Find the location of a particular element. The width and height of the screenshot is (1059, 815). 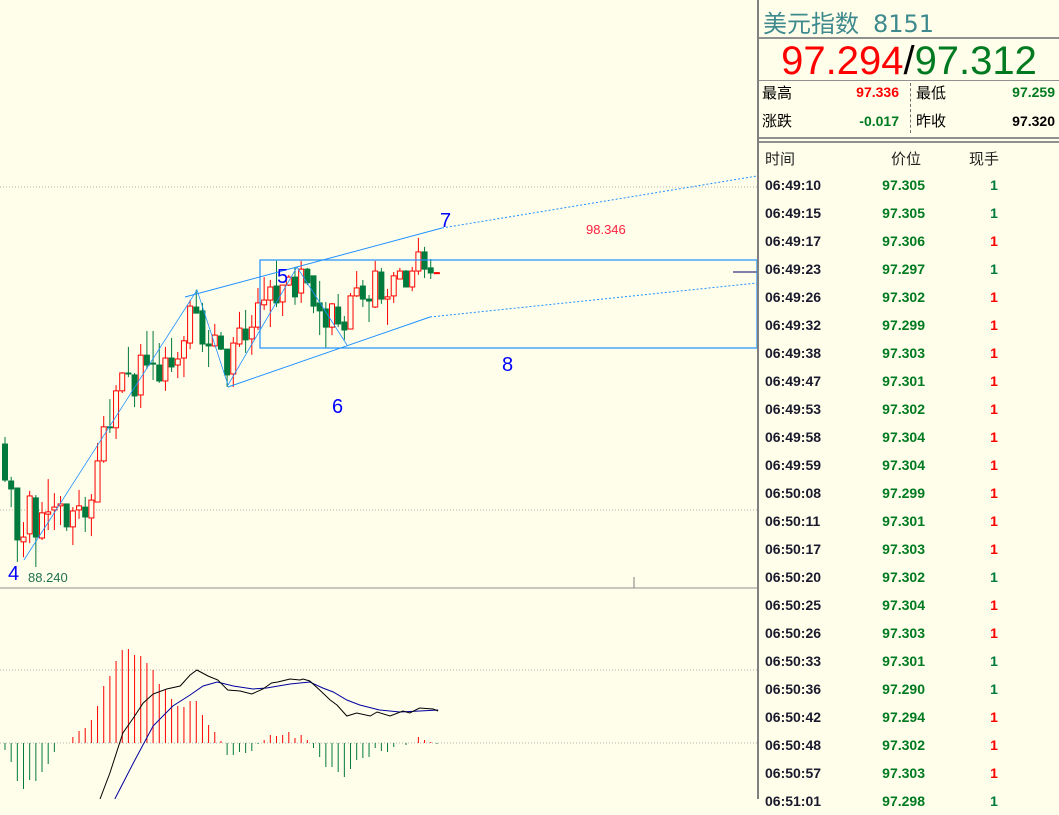

tick-row: 06:50:20 97.302 1 is located at coordinates (909, 577).